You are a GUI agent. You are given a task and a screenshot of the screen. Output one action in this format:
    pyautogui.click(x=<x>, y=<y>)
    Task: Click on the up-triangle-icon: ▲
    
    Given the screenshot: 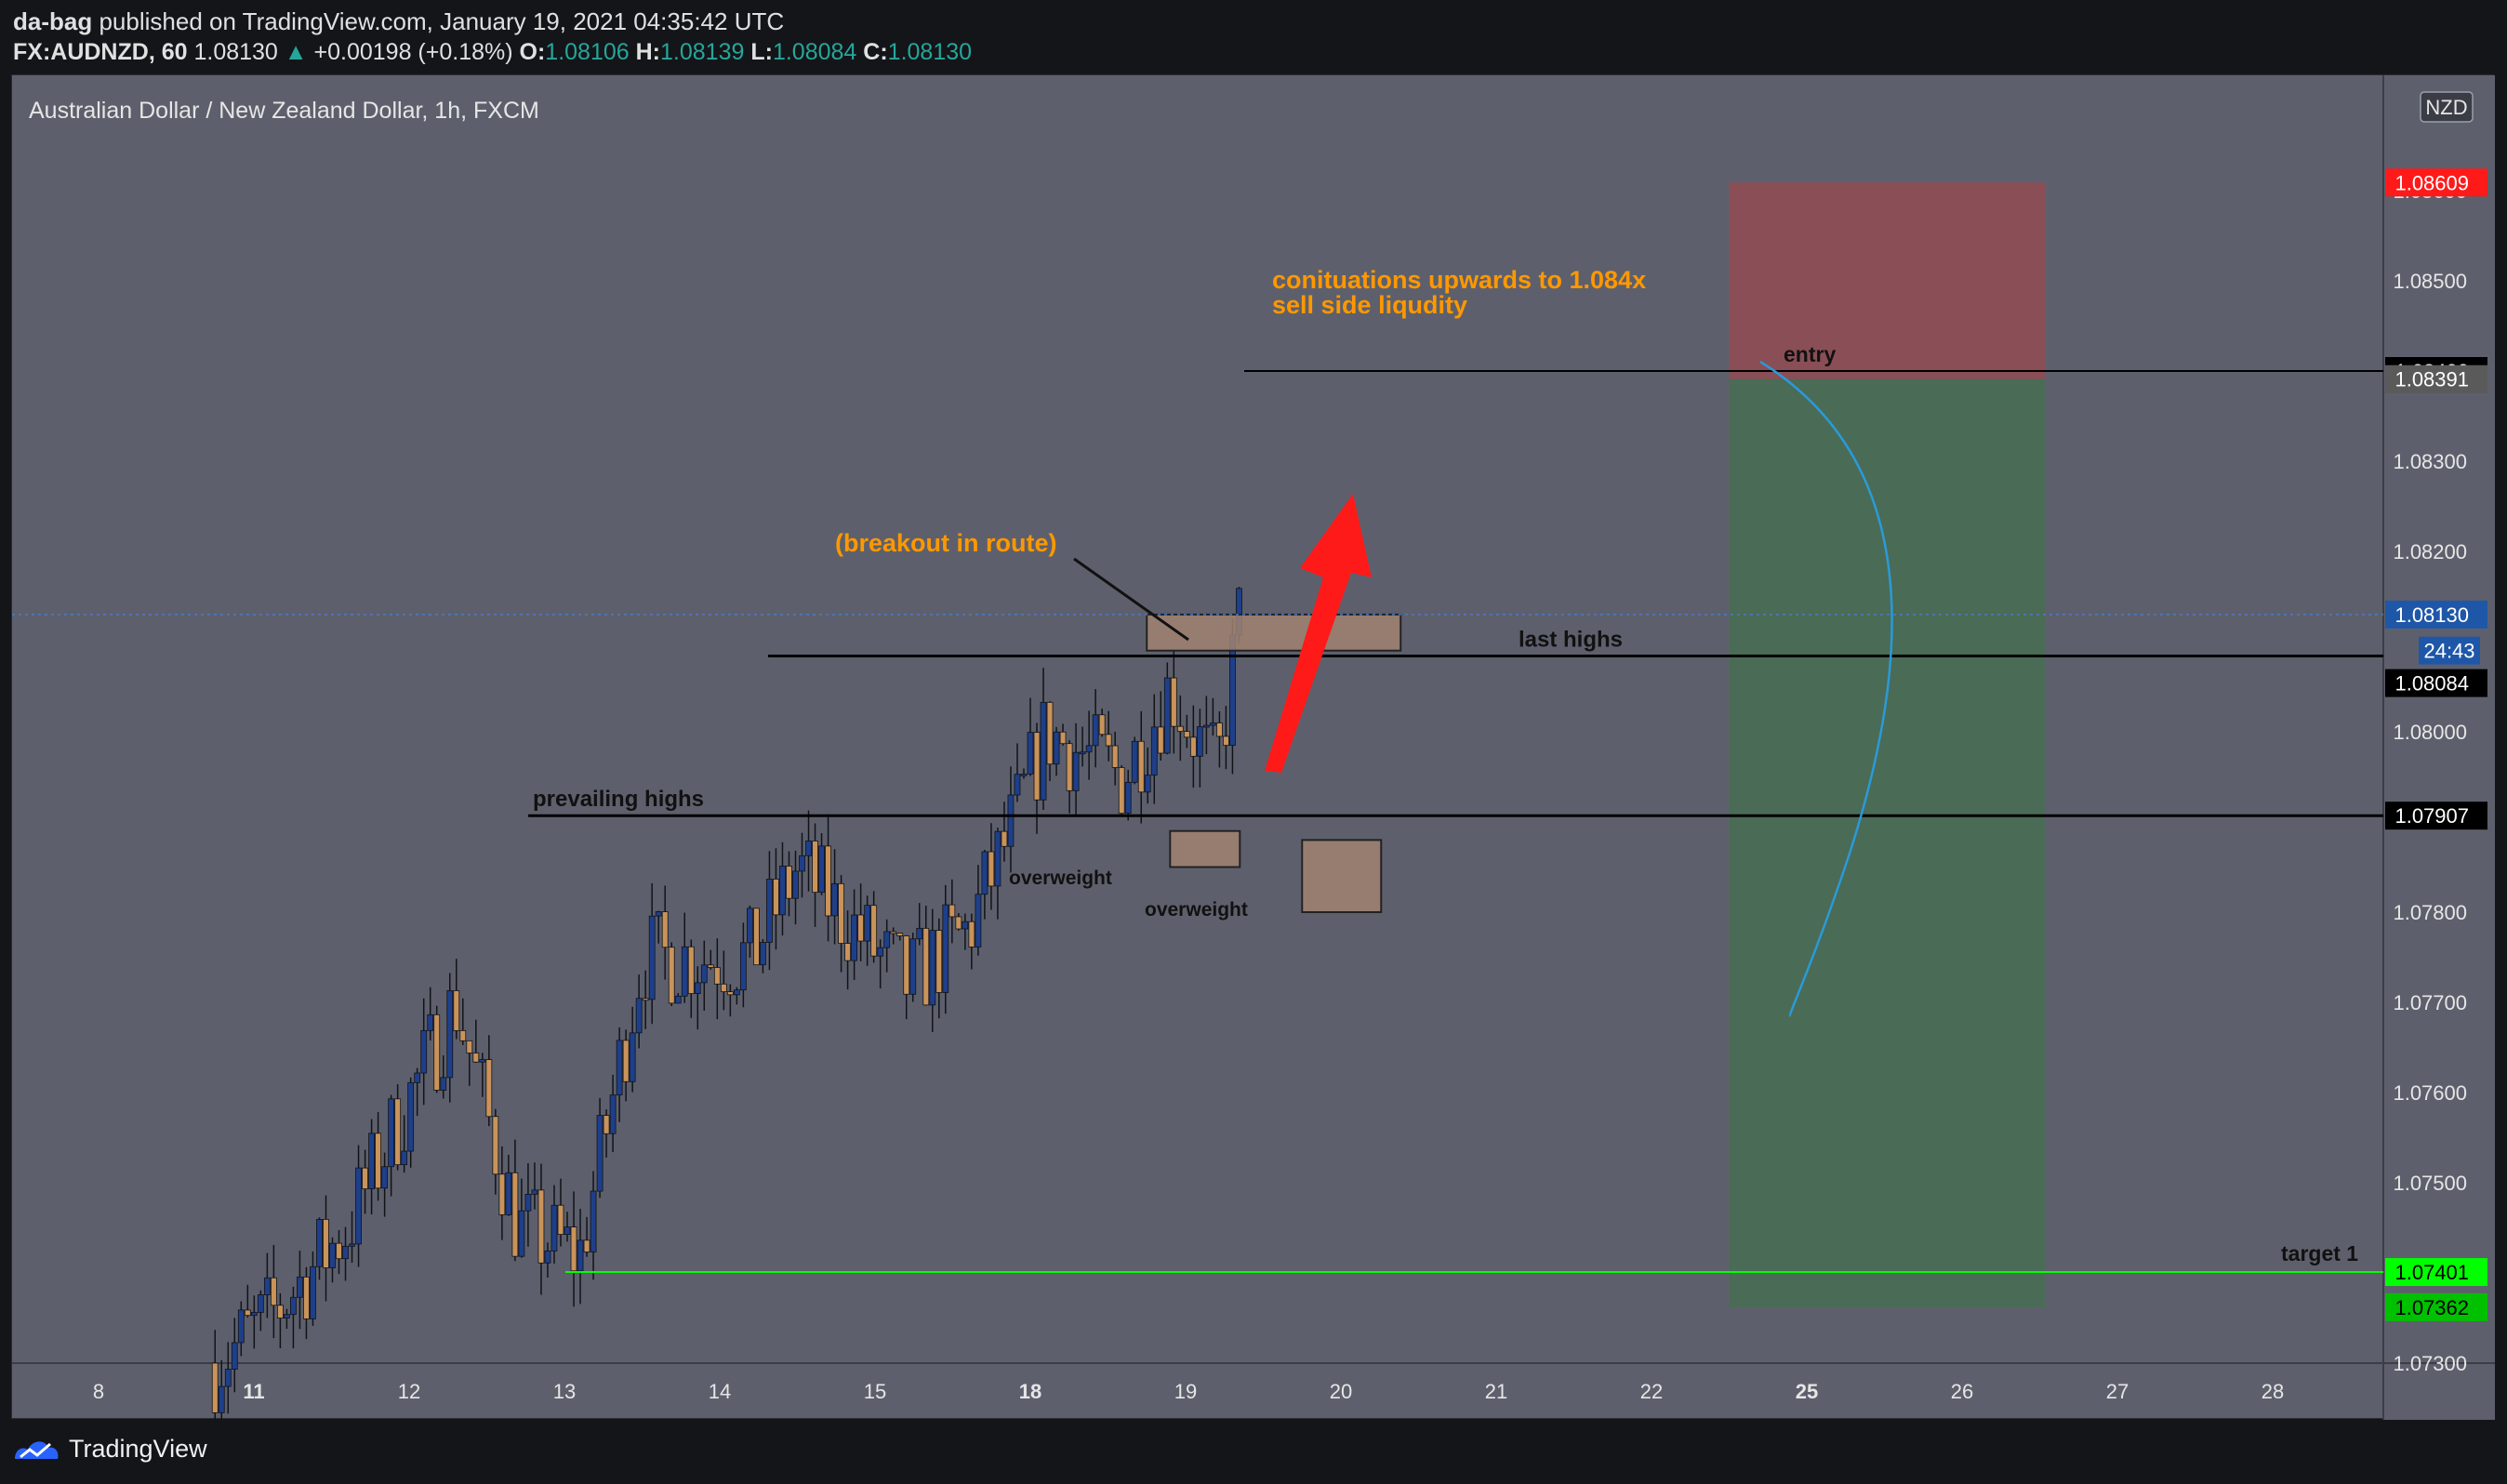 What is the action you would take?
    pyautogui.click(x=296, y=52)
    